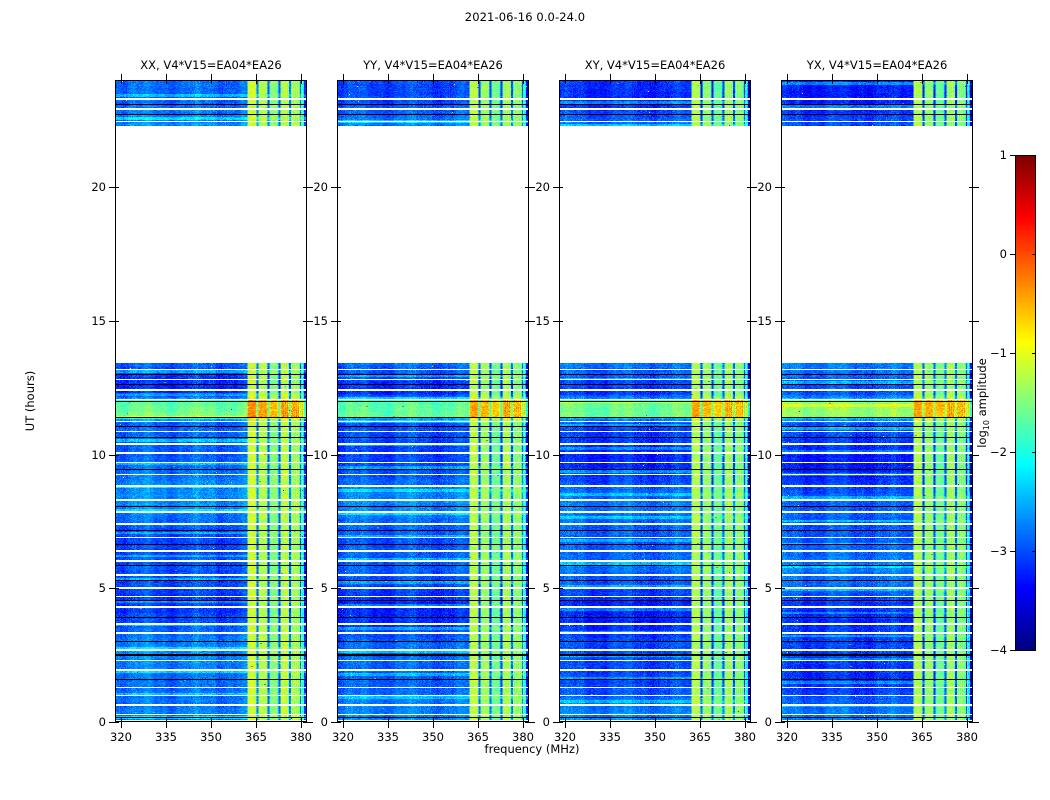 The width and height of the screenshot is (1050, 800). I want to click on panel-axes-frame, so click(655, 401).